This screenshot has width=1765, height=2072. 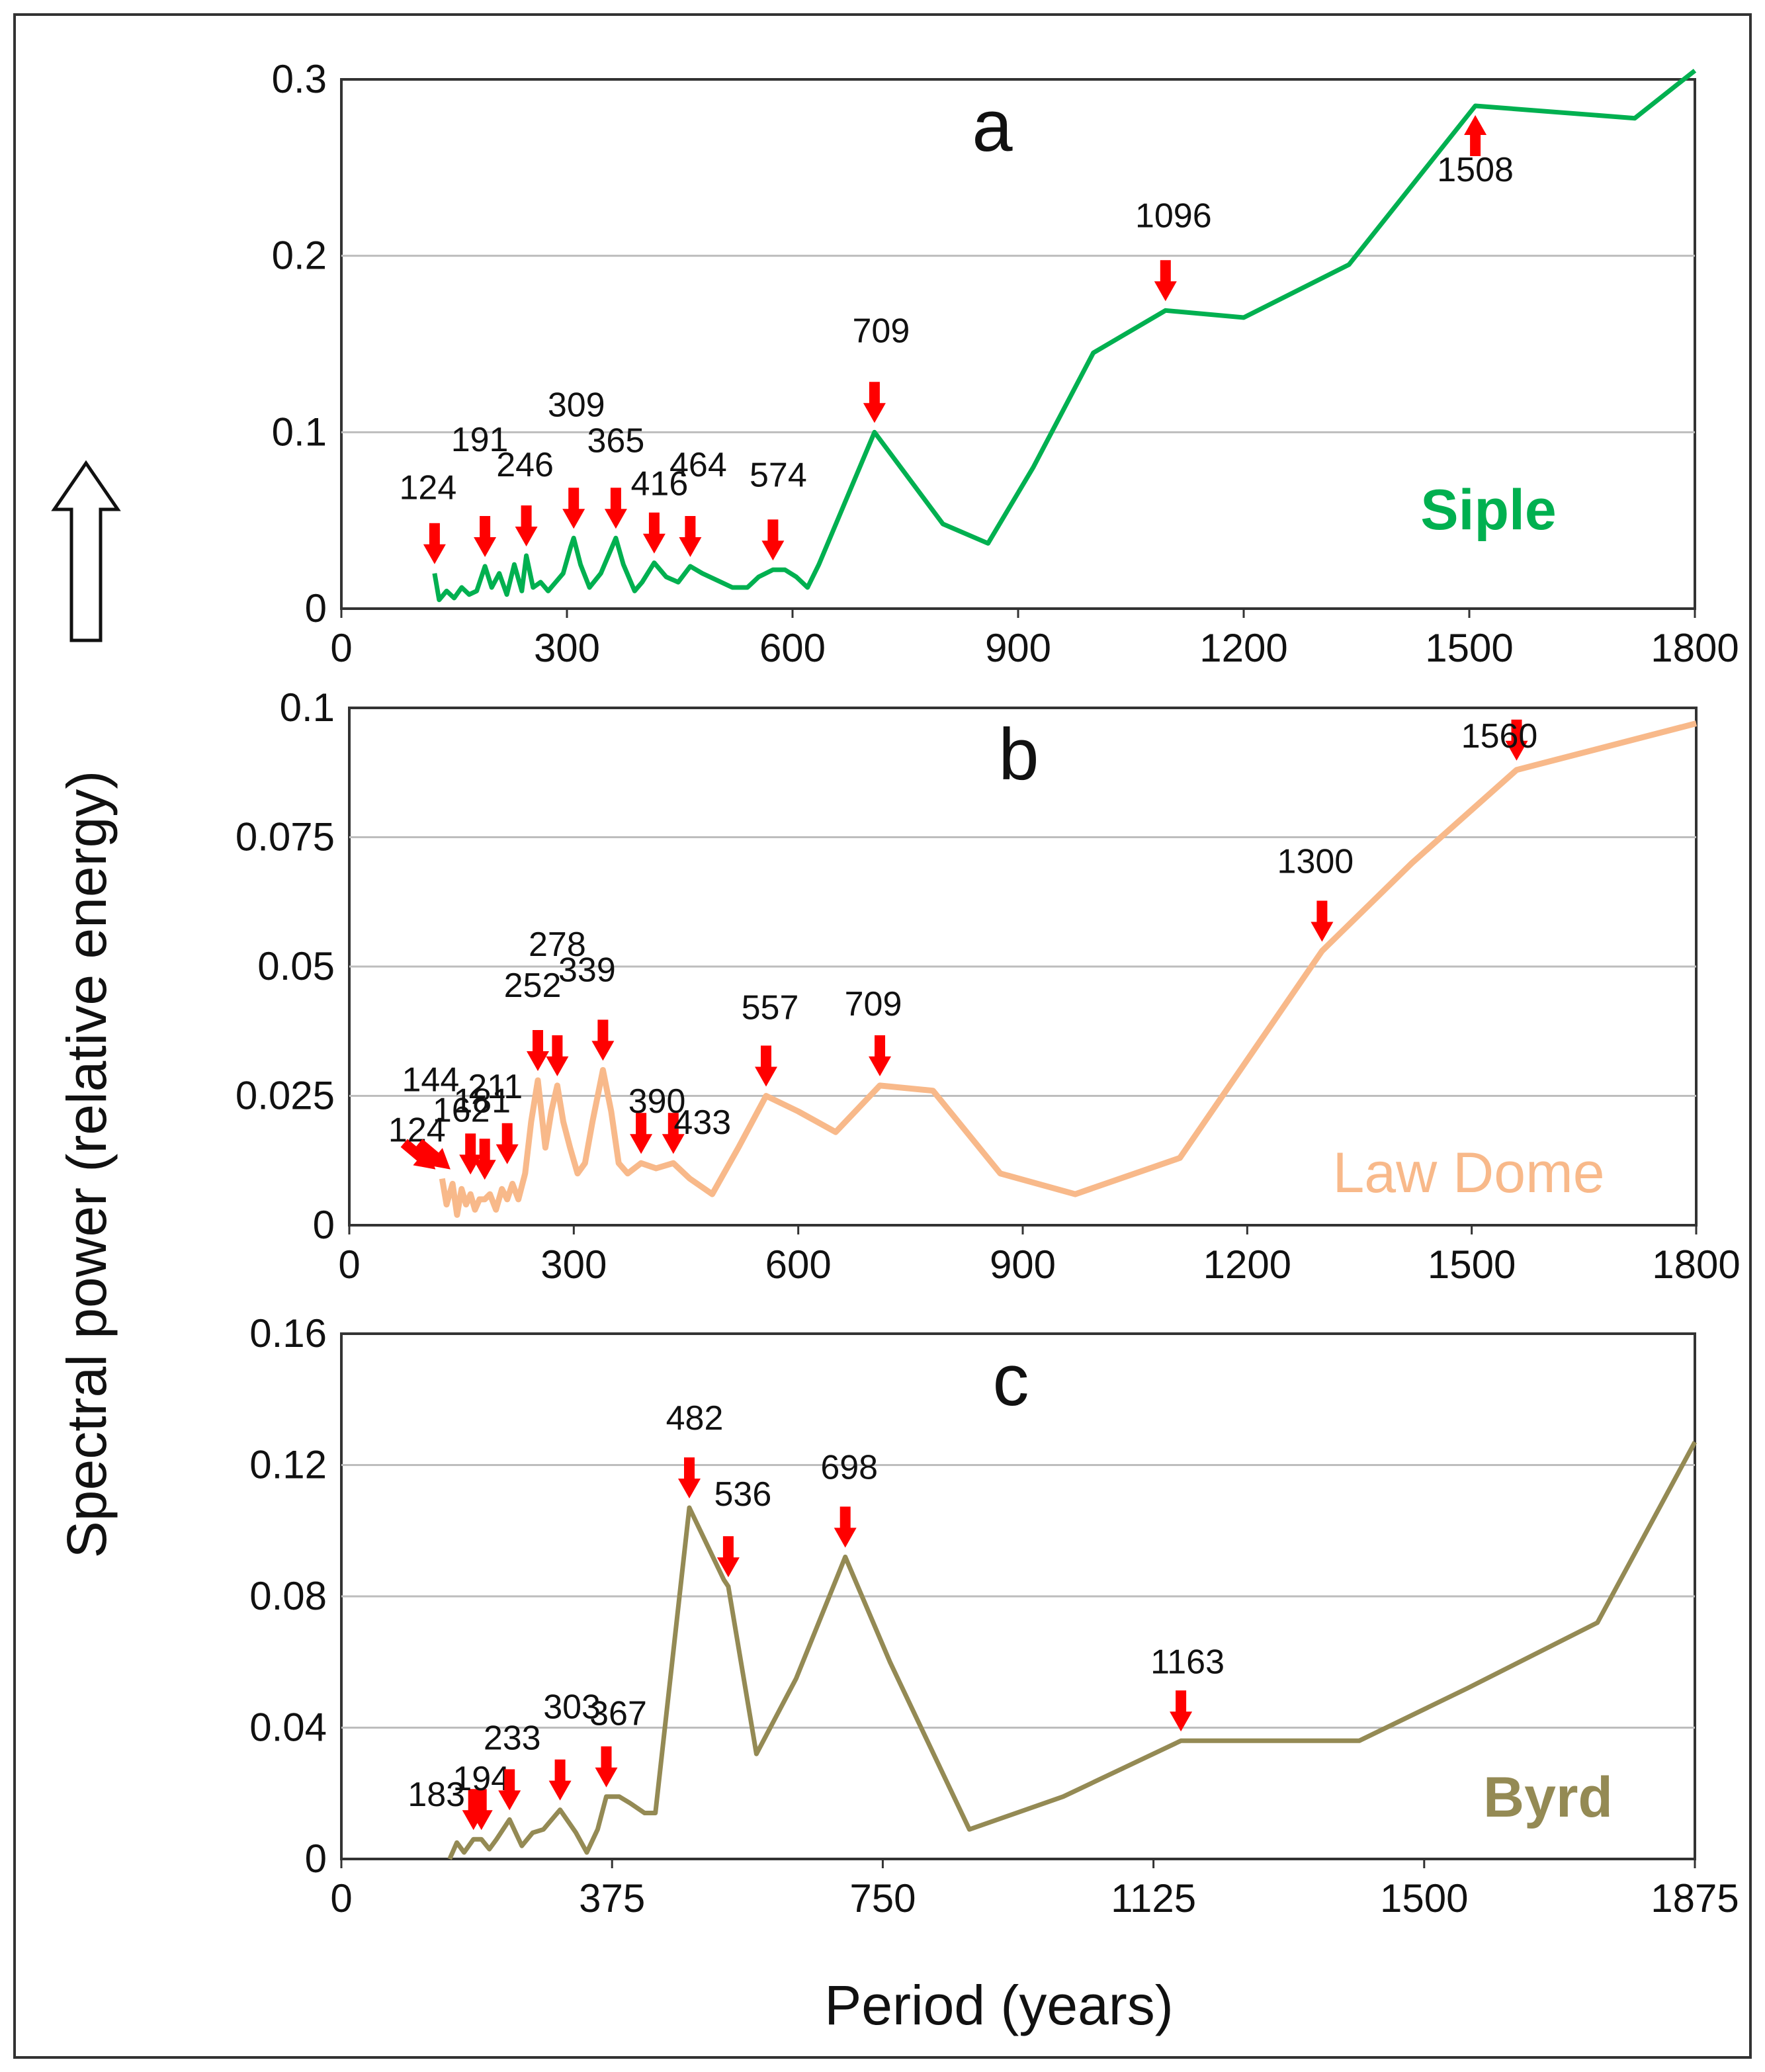 I want to click on y-tick-label: 0.1, so click(x=307, y=707).